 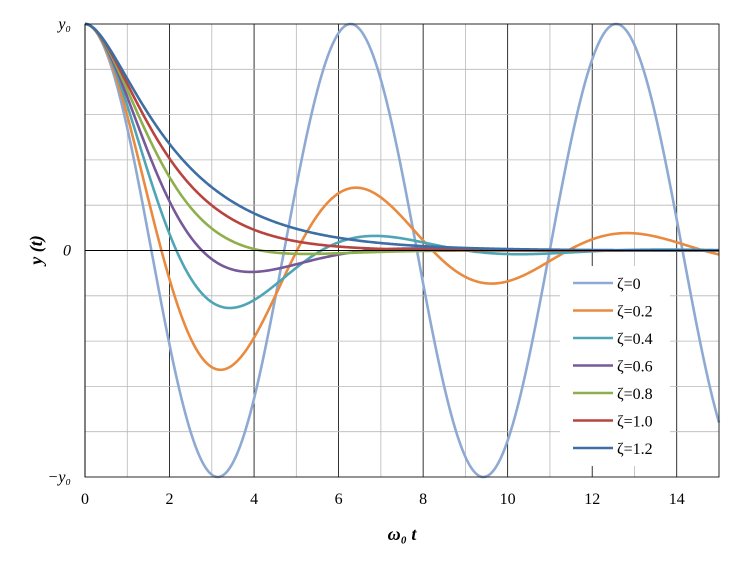 I want to click on x-tick-label: 2, so click(x=170, y=499).